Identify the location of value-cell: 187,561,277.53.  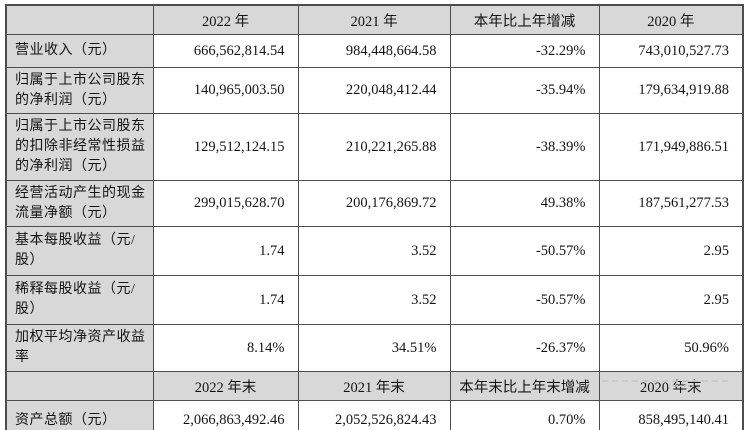
(671, 203).